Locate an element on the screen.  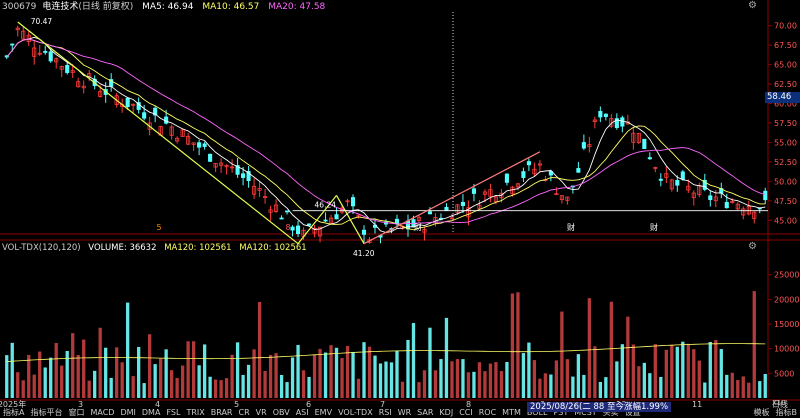
bottom-right-tab: 模板 is located at coordinates (761, 412).